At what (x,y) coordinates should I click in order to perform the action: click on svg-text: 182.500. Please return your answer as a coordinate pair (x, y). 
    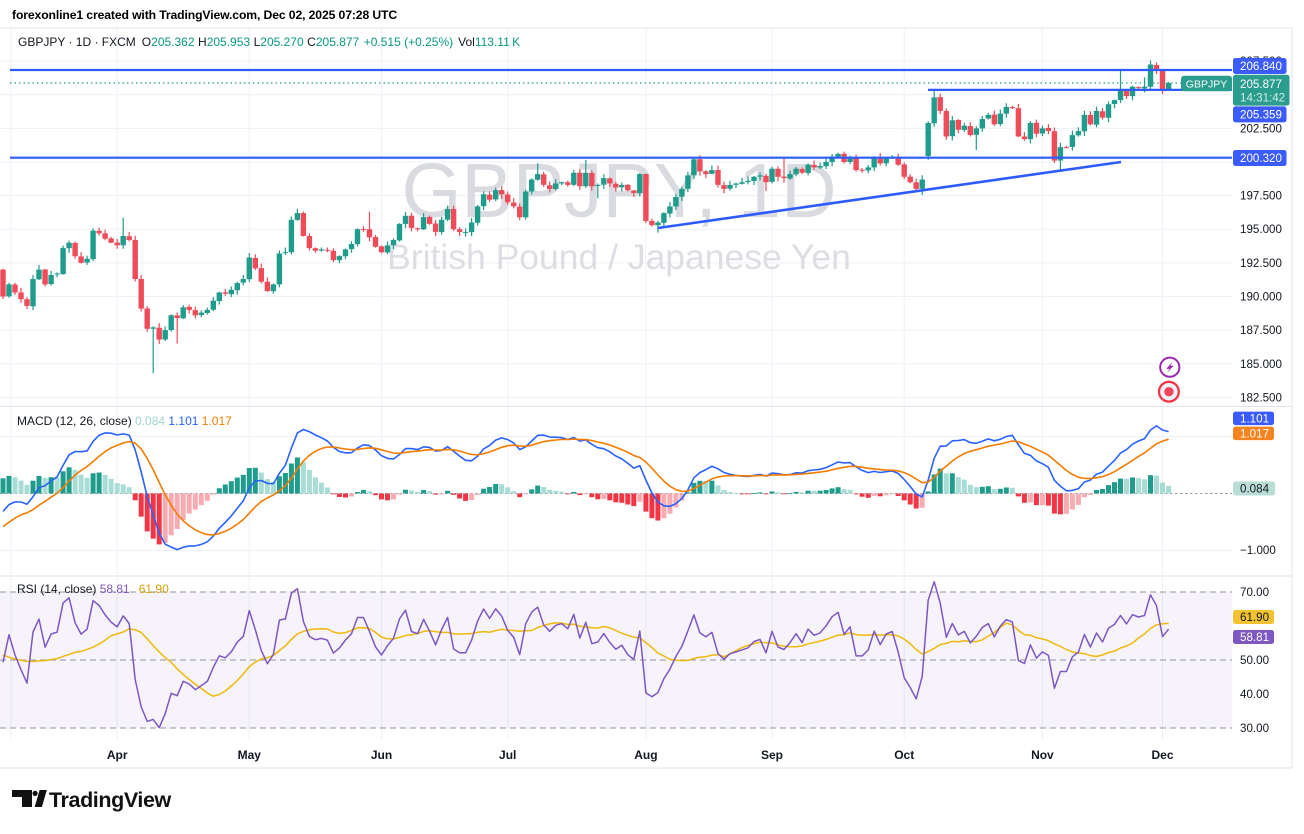
    Looking at the image, I should click on (1261, 397).